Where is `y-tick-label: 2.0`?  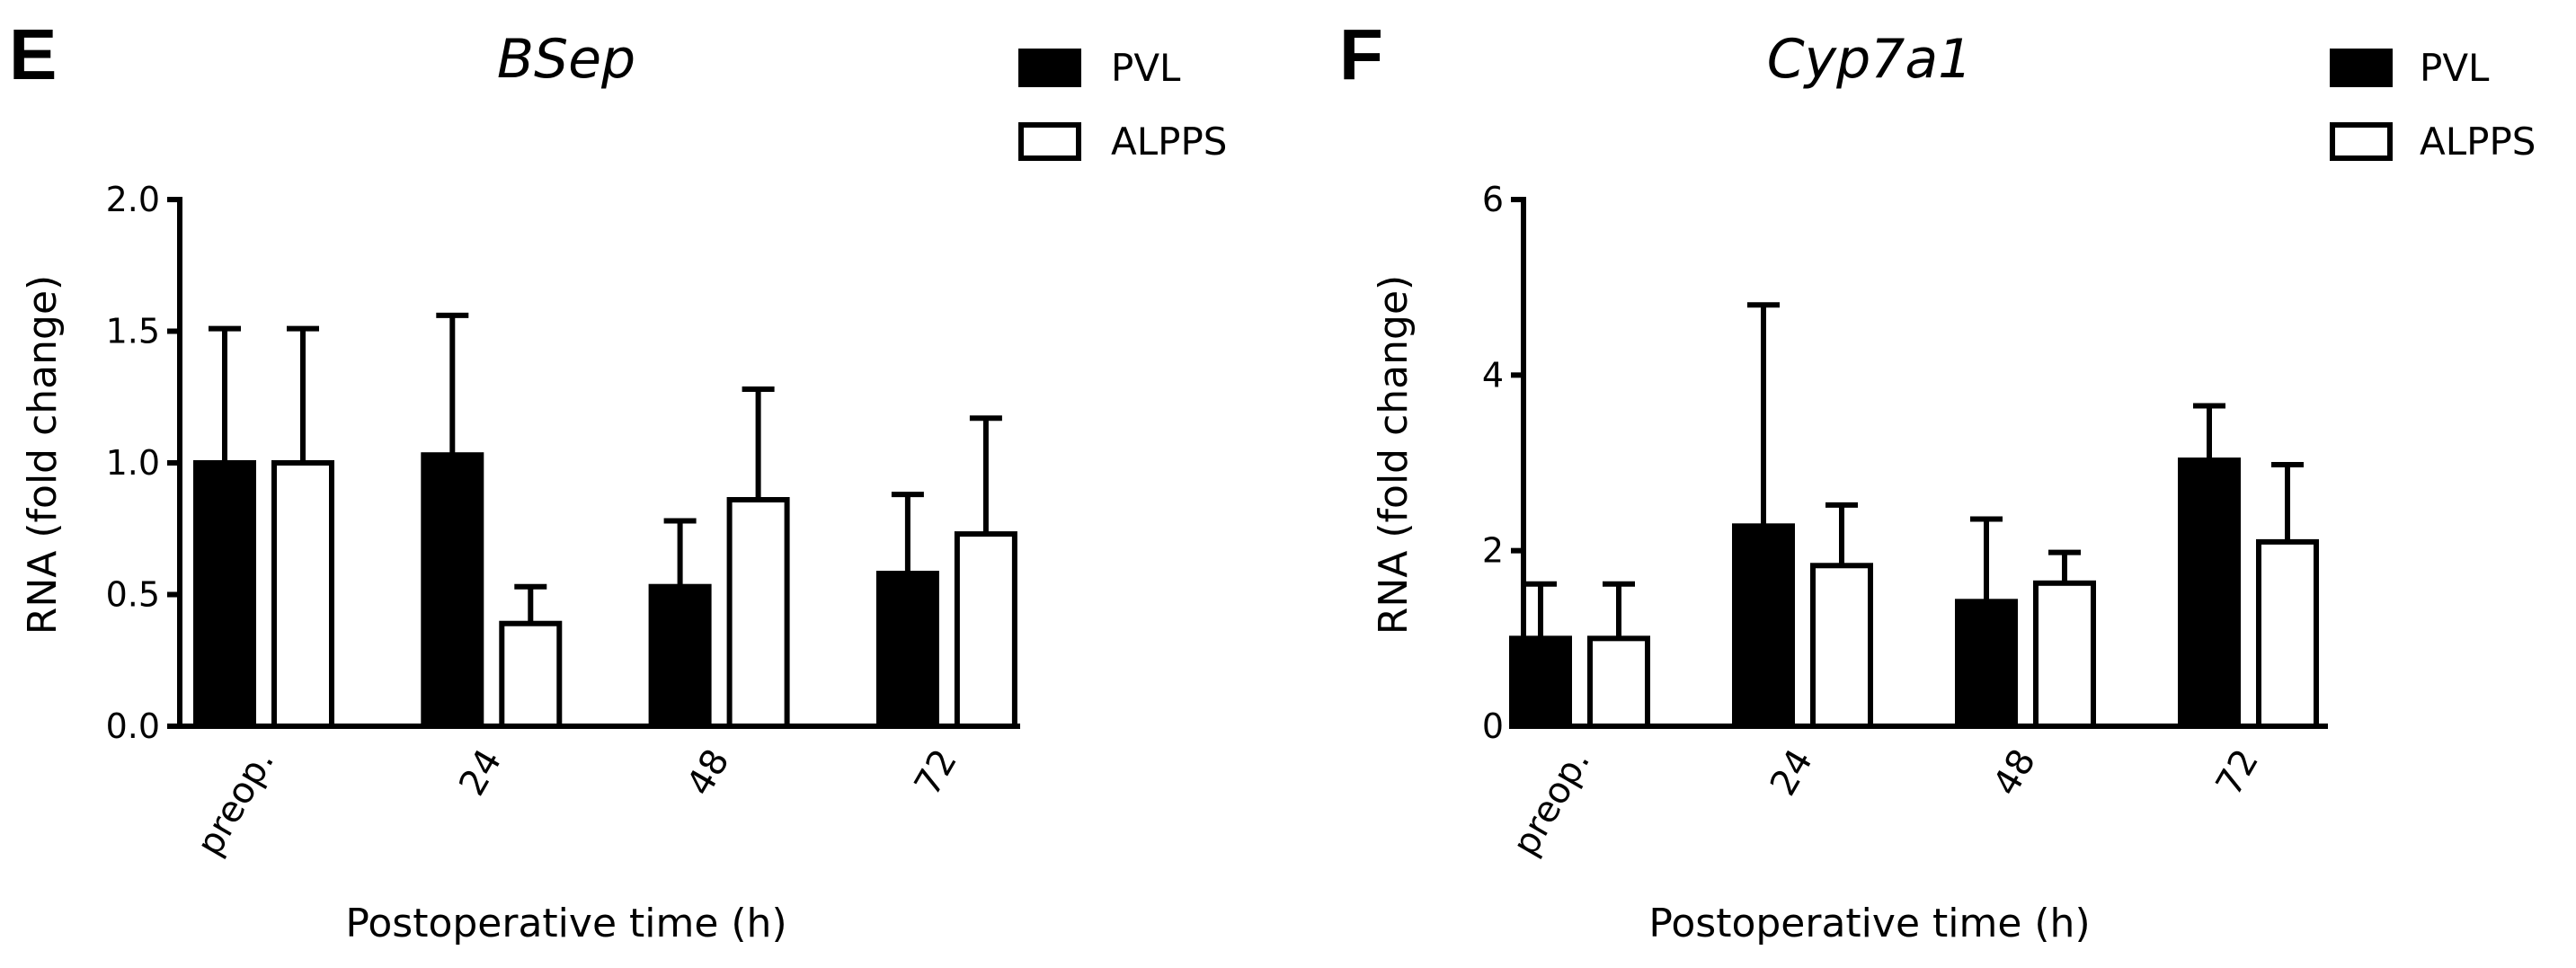
y-tick-label: 2.0 is located at coordinates (133, 199).